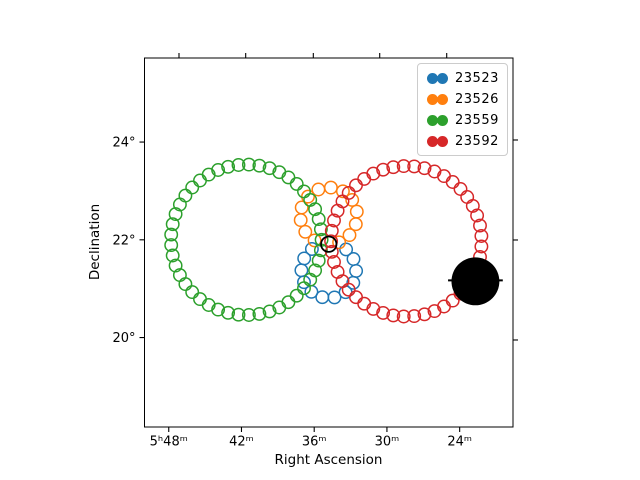 Image resolution: width=640 pixels, height=480 pixels. I want to click on legend-item: 23523, so click(462, 78).